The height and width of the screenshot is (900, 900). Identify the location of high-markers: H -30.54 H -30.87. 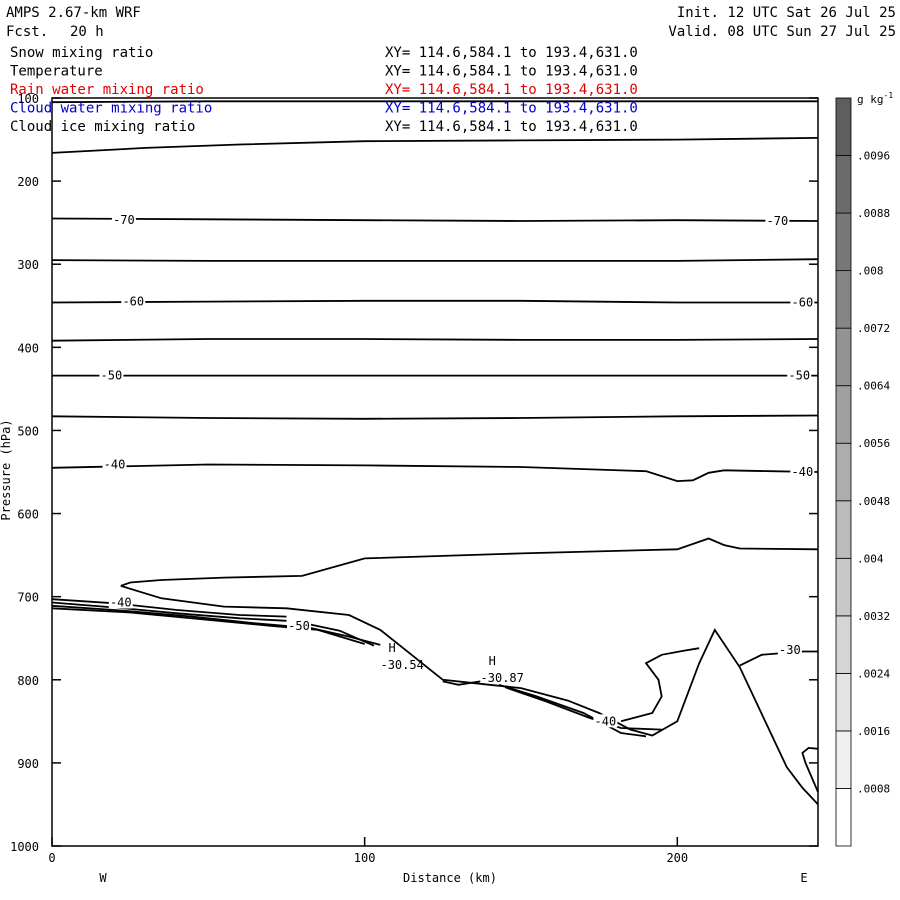
(451, 663).